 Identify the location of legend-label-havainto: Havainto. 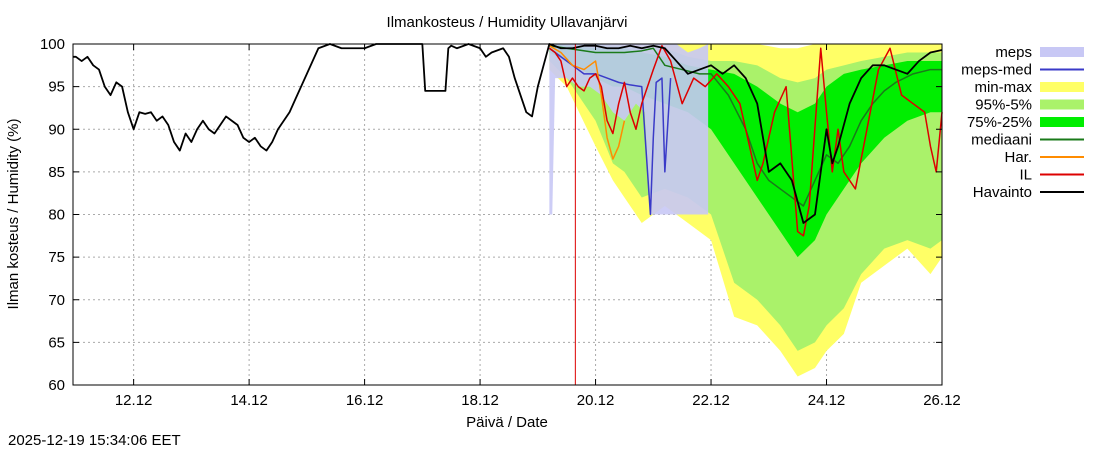
(1002, 192).